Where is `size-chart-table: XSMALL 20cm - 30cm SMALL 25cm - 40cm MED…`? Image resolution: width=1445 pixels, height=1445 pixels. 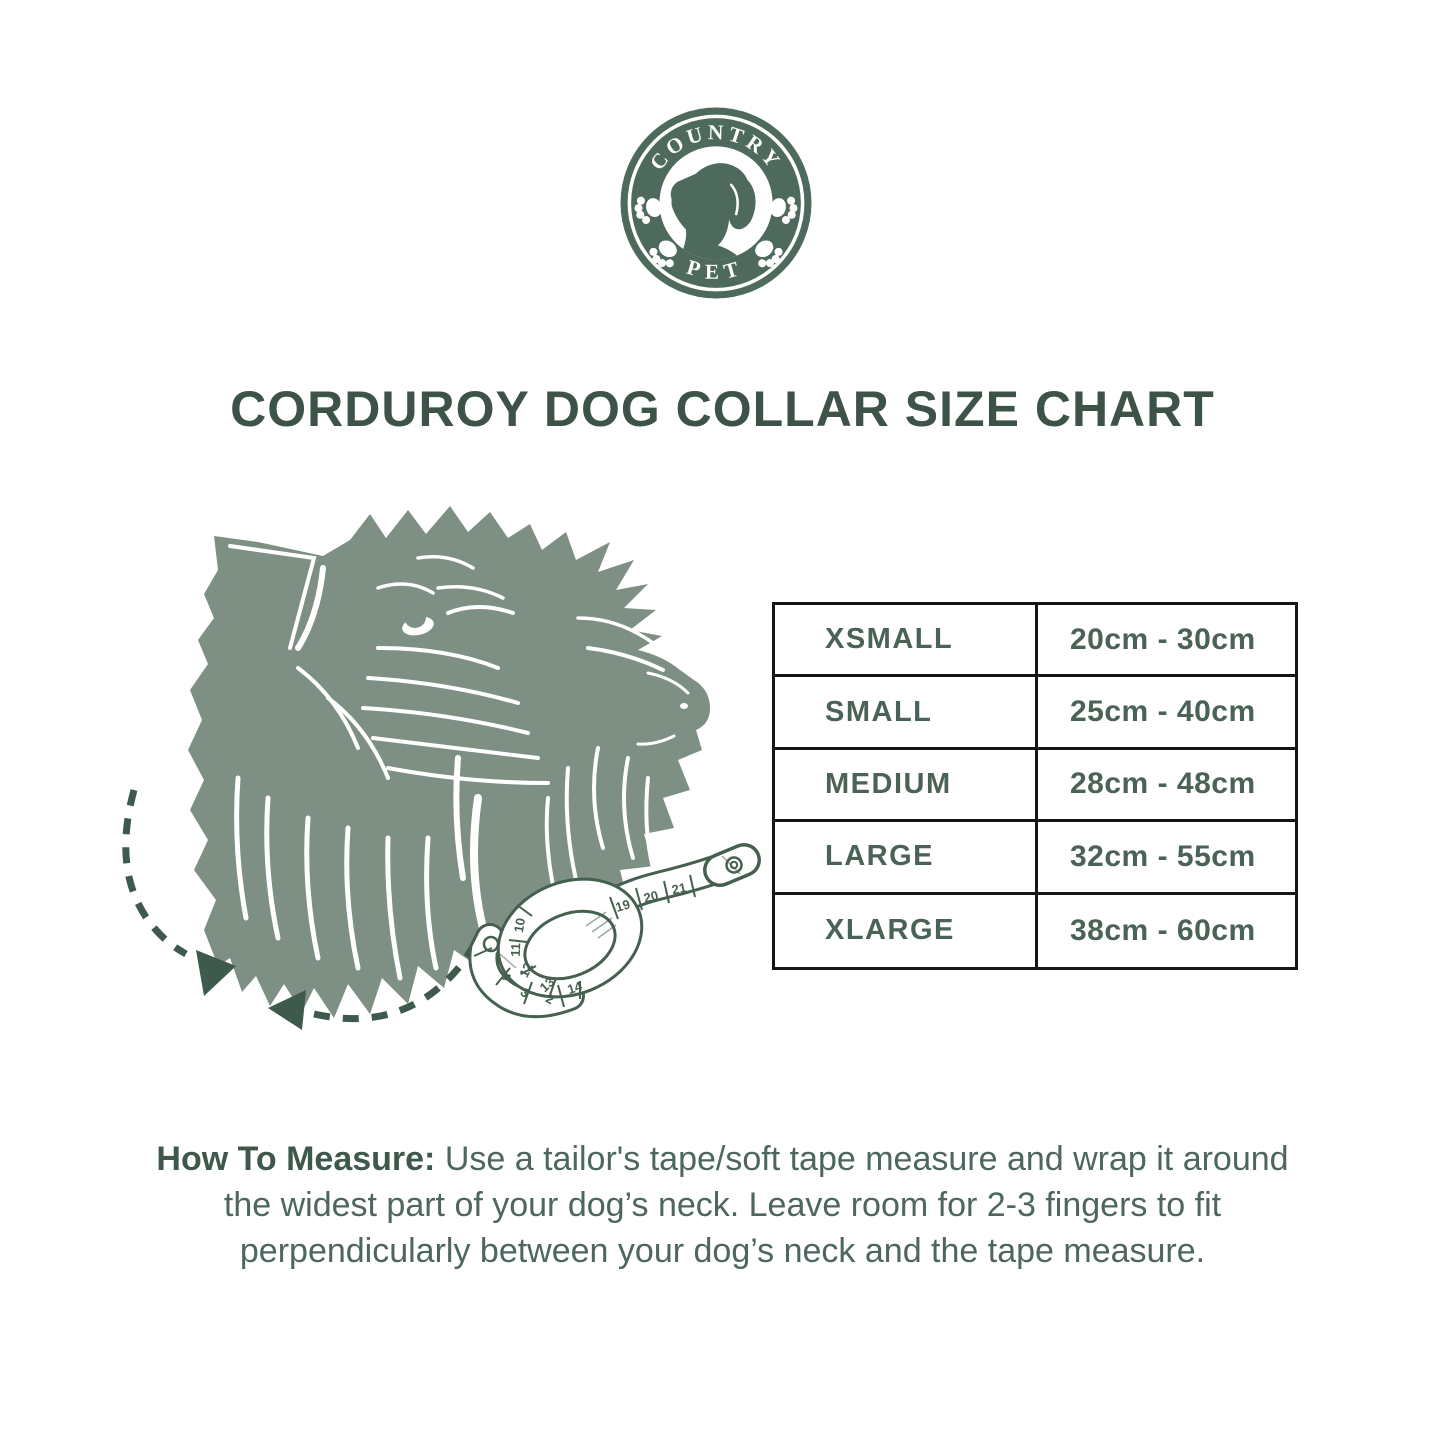 size-chart-table: XSMALL 20cm - 30cm SMALL 25cm - 40cm MED… is located at coordinates (1035, 786).